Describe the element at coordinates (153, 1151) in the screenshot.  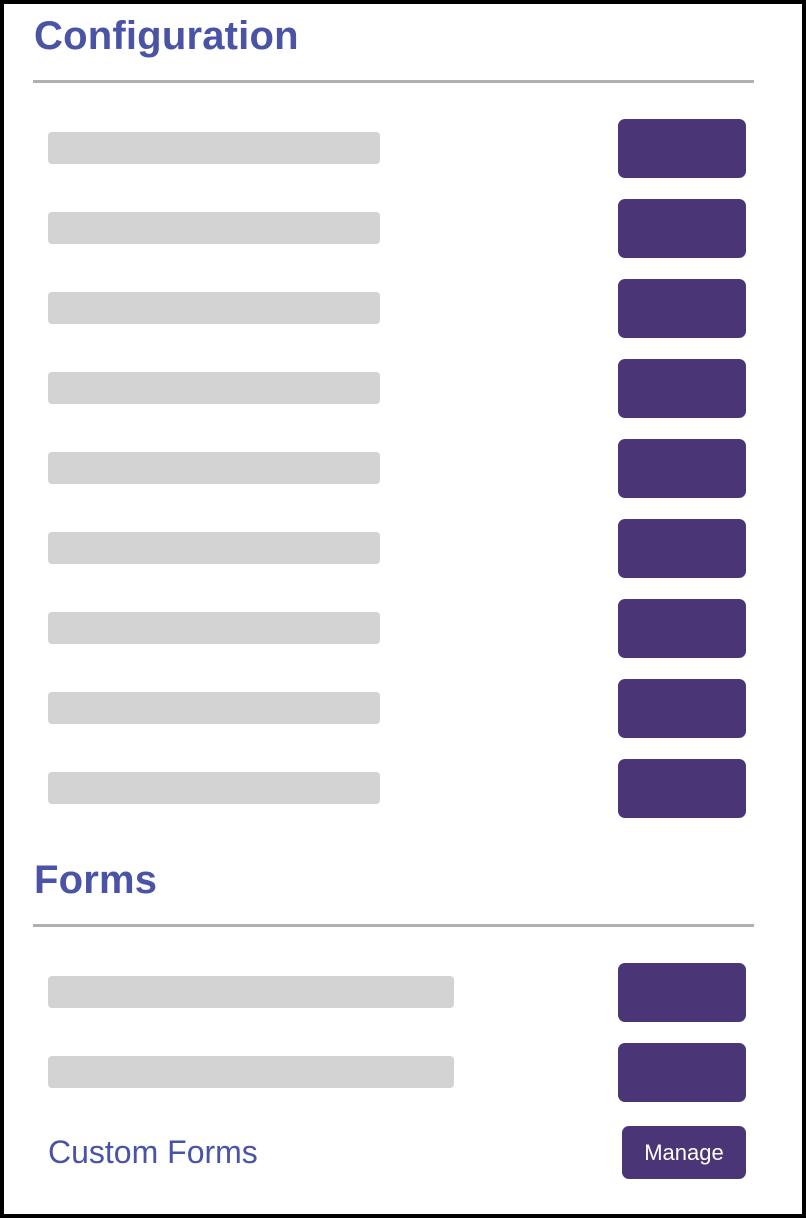
I see `custom-forms-label: Custom Forms` at that location.